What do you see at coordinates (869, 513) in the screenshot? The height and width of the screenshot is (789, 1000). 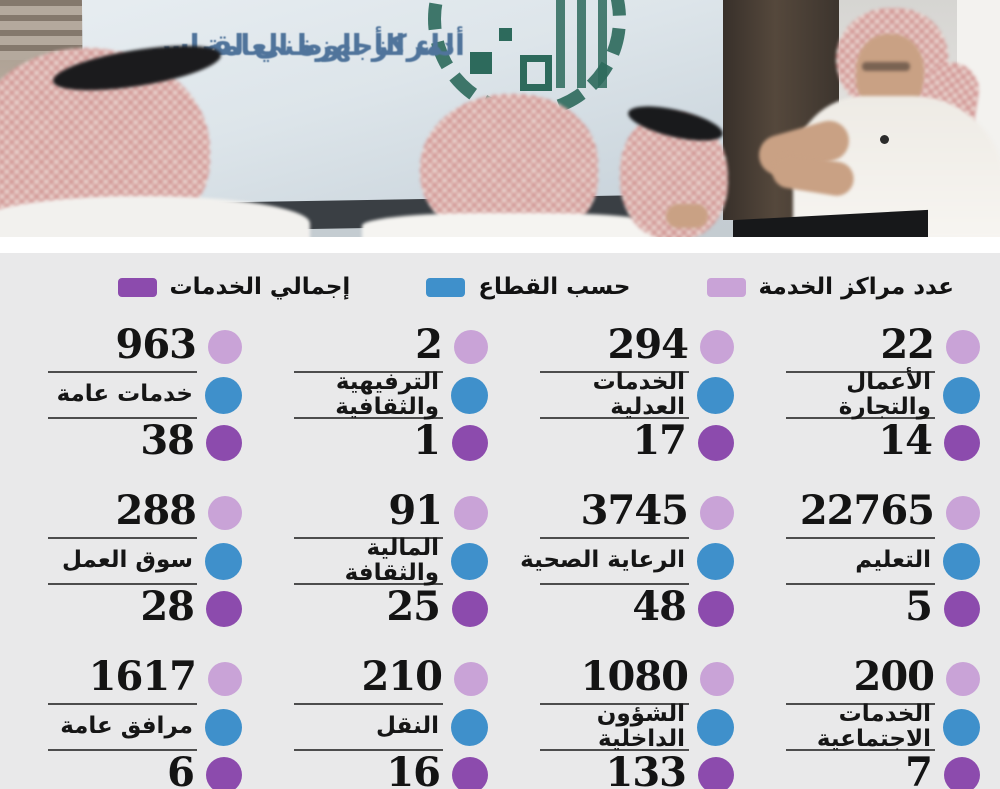 I see `service-centers-row: 22765` at bounding box center [869, 513].